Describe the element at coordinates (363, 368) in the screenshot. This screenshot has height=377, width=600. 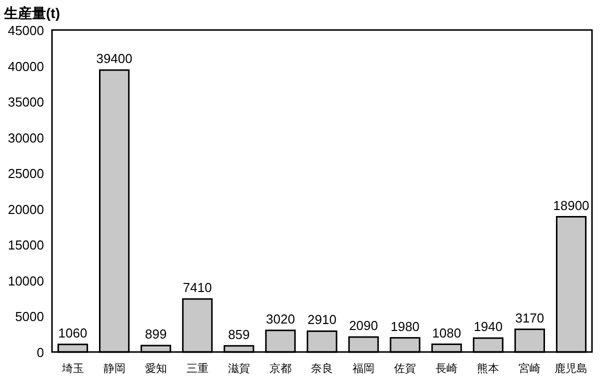
I see `x-tick-label: 福岡` at that location.